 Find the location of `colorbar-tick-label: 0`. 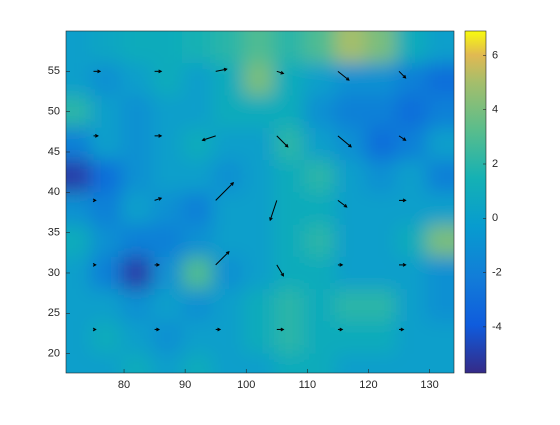

colorbar-tick-label: 0 is located at coordinates (495, 218).